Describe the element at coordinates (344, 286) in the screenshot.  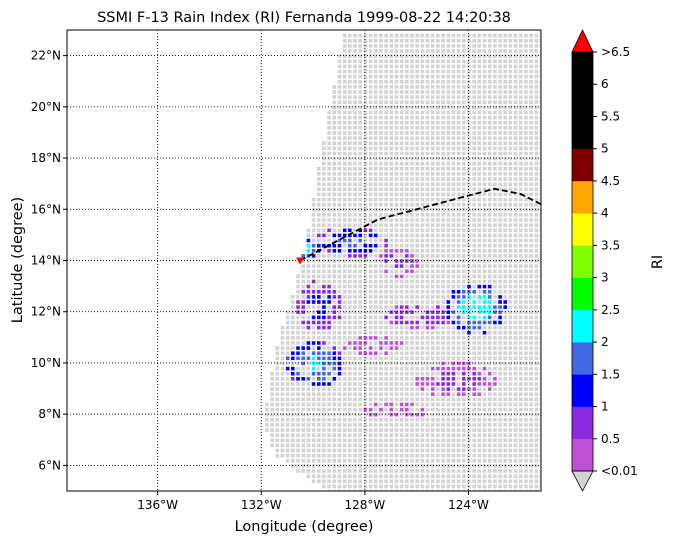
I see `swath-pixel-2046` at that location.